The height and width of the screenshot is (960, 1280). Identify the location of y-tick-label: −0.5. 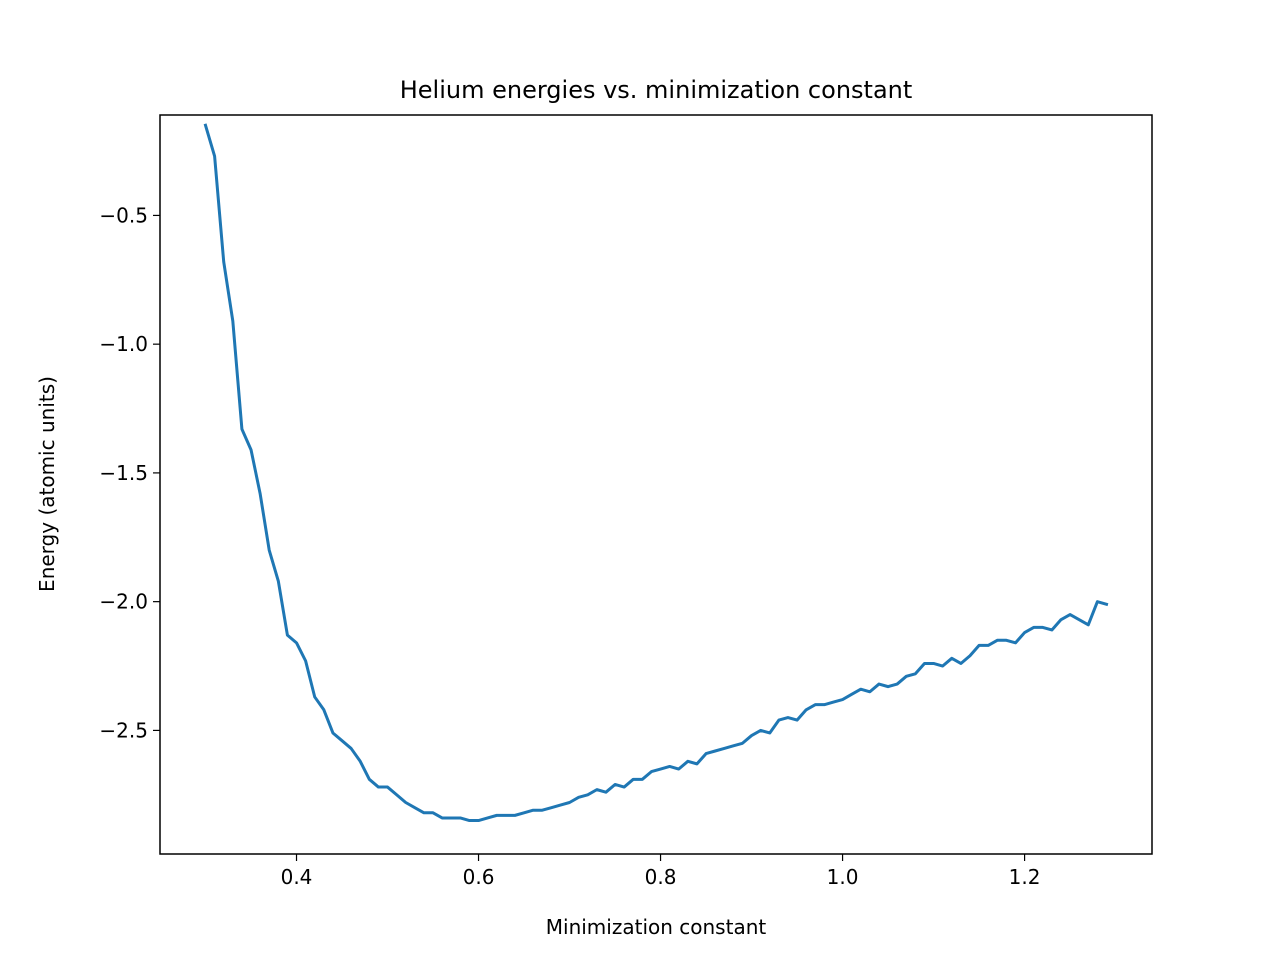
(123, 215).